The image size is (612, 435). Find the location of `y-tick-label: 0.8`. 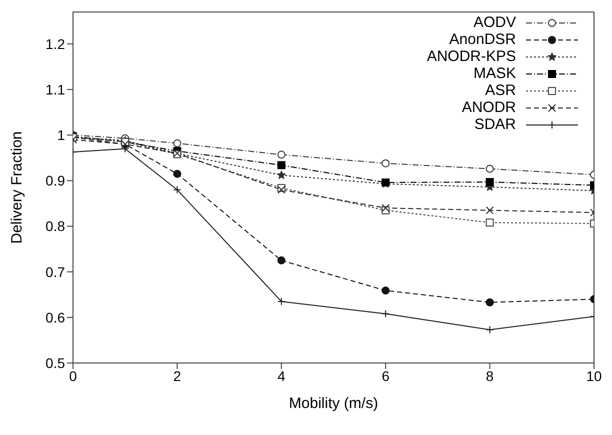

y-tick-label: 0.8 is located at coordinates (56, 226).